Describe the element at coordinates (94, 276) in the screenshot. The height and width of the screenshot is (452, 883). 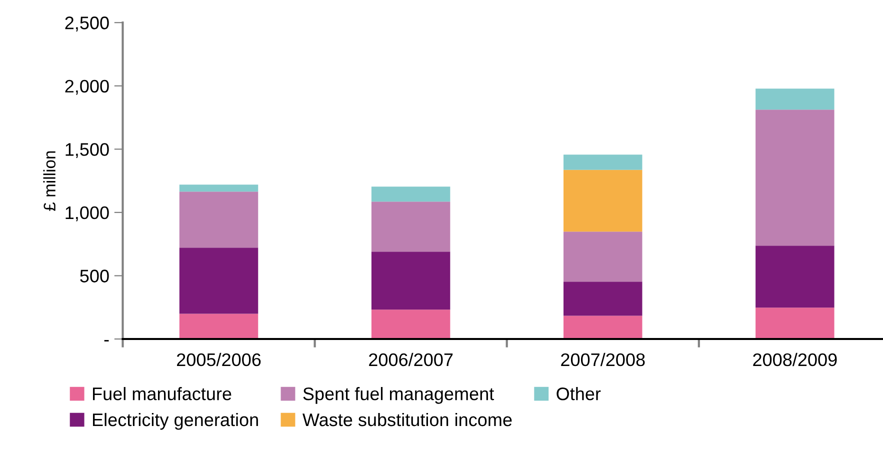
I see `y-tick-label: 500` at that location.